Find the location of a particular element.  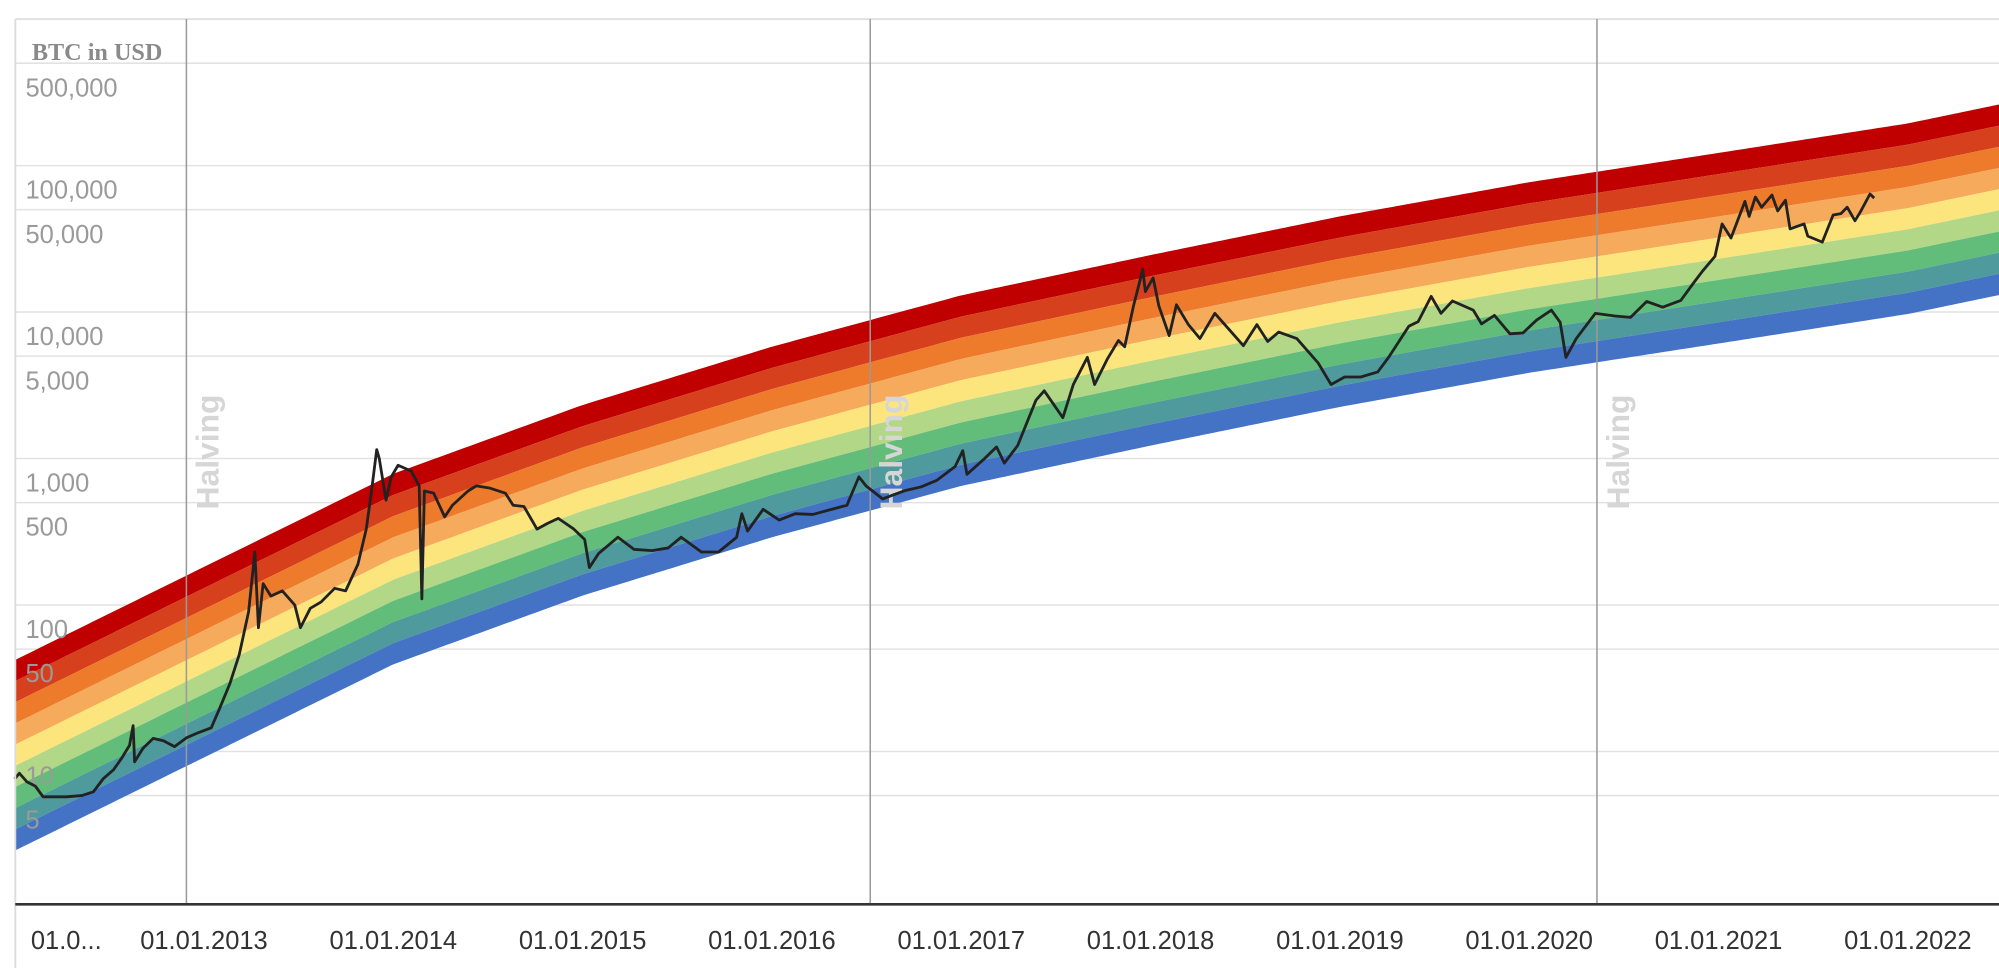

y-tick-label: 500,000 is located at coordinates (71, 88).